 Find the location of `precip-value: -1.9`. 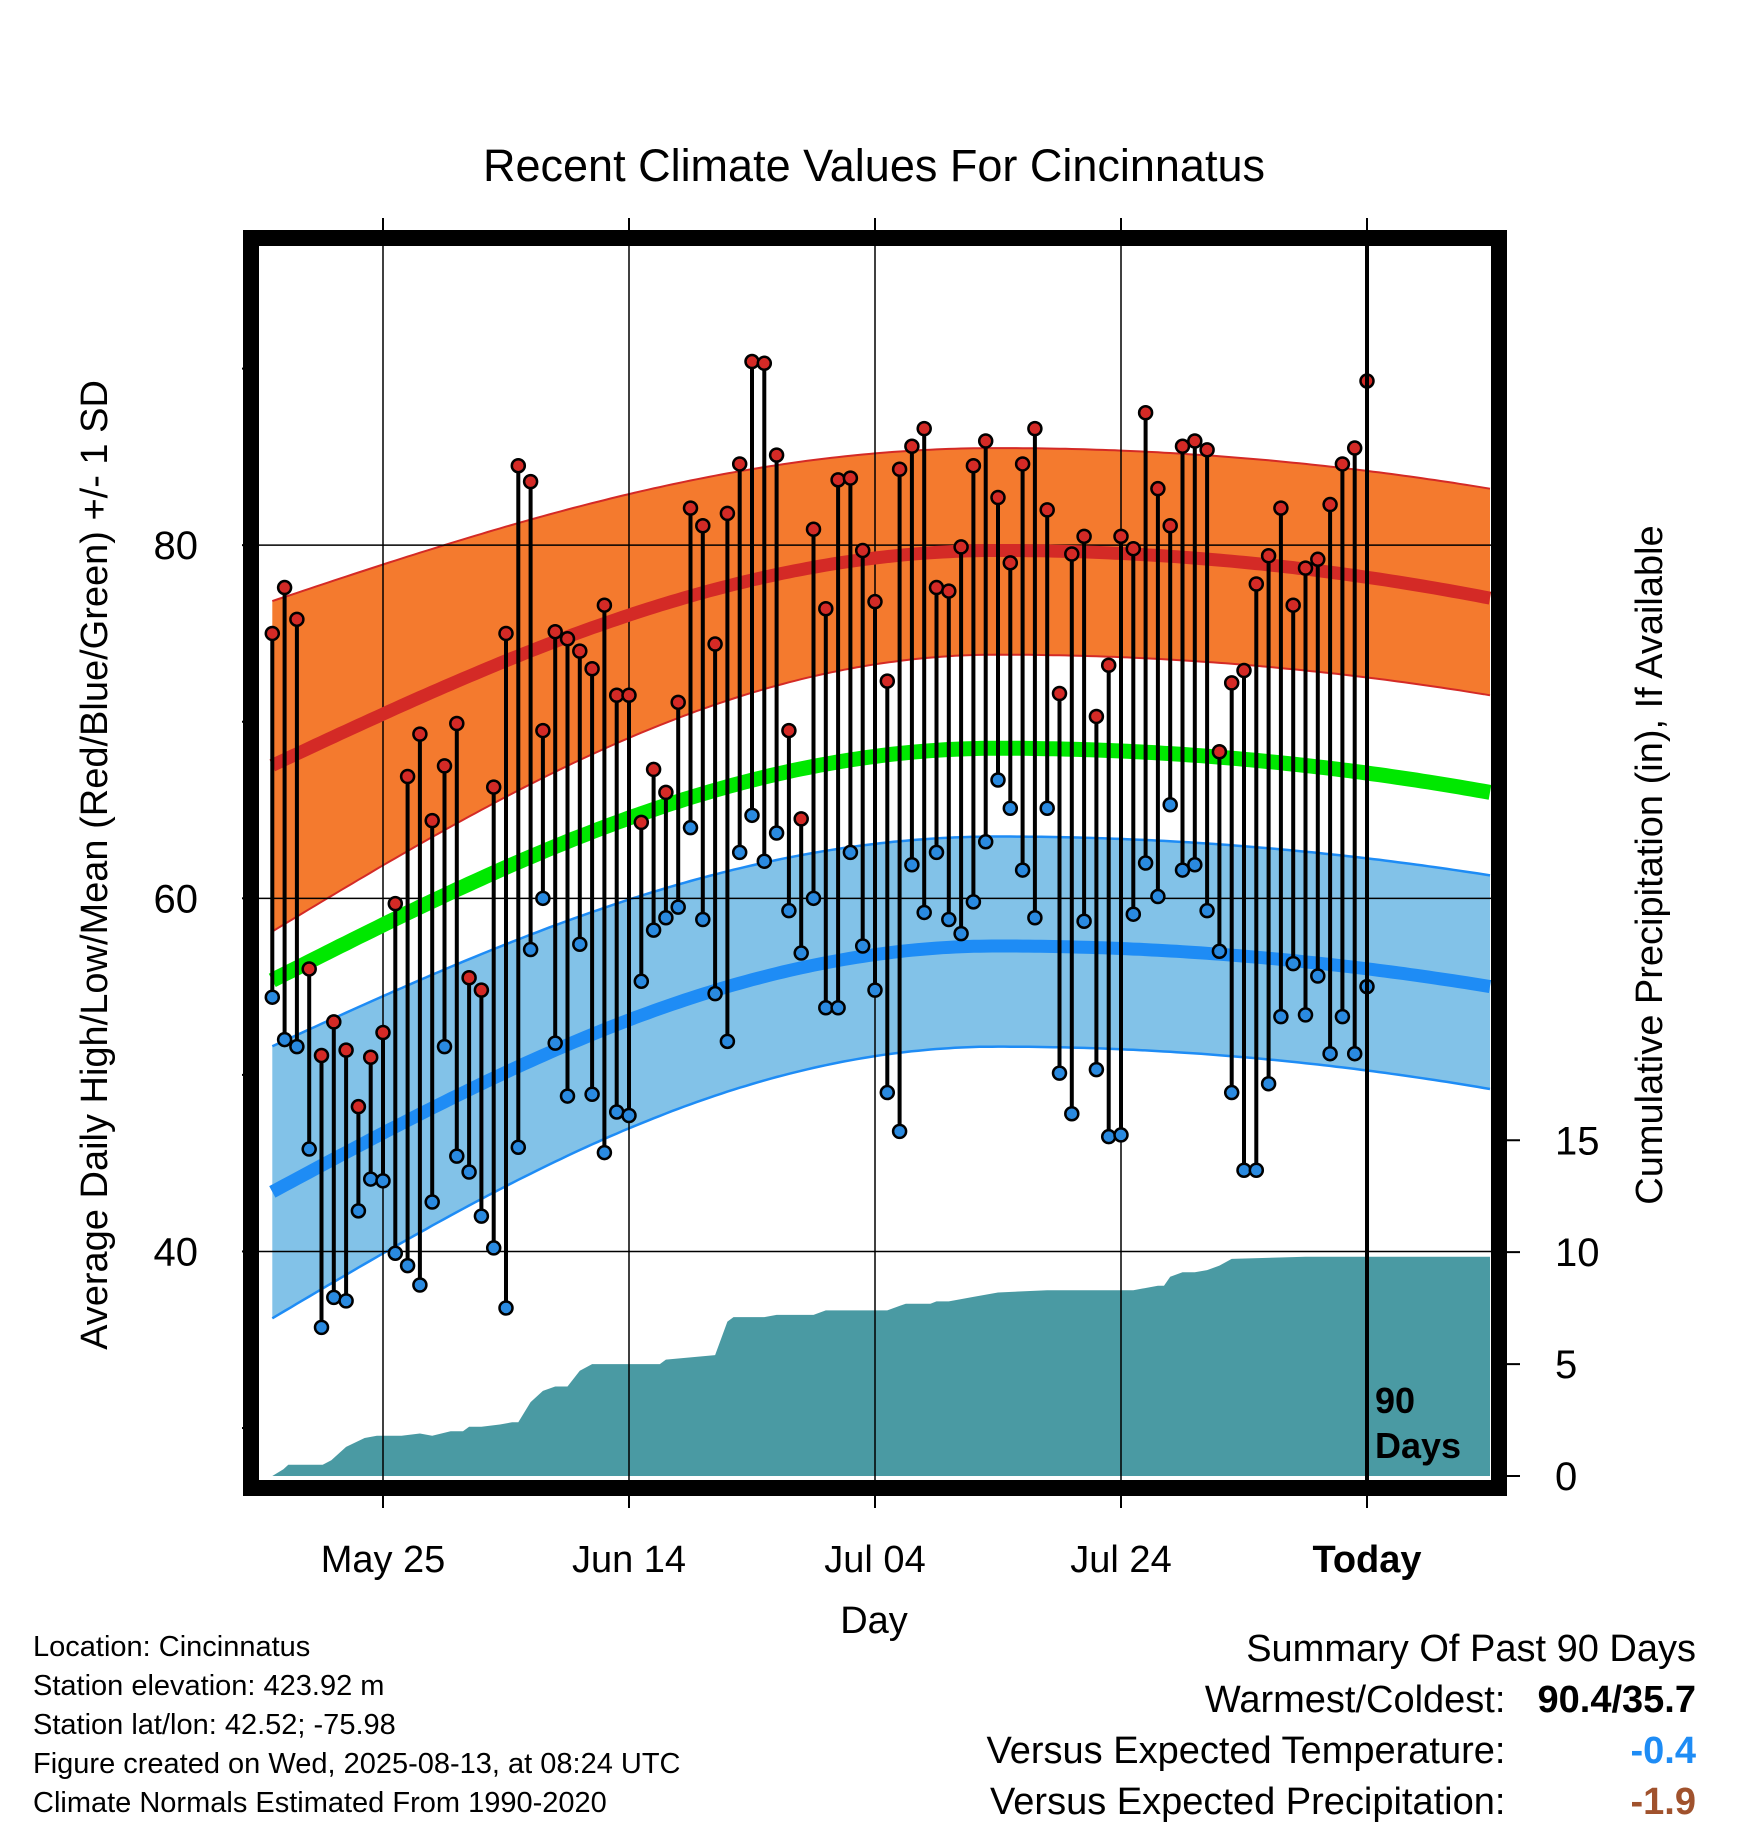

precip-value: -1.9 is located at coordinates (1663, 1802).